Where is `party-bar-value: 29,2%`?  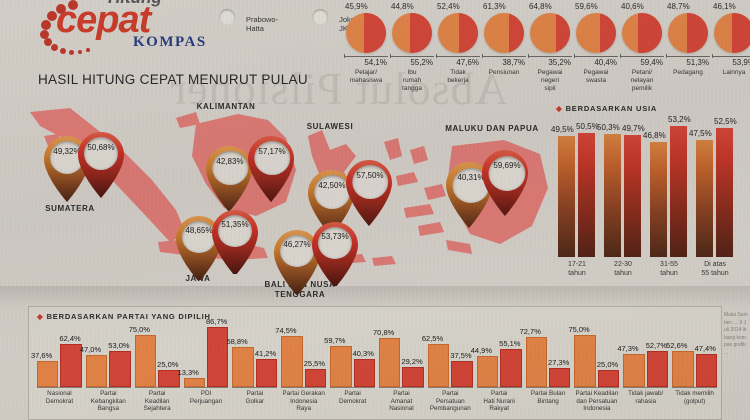 party-bar-value: 29,2% is located at coordinates (412, 361).